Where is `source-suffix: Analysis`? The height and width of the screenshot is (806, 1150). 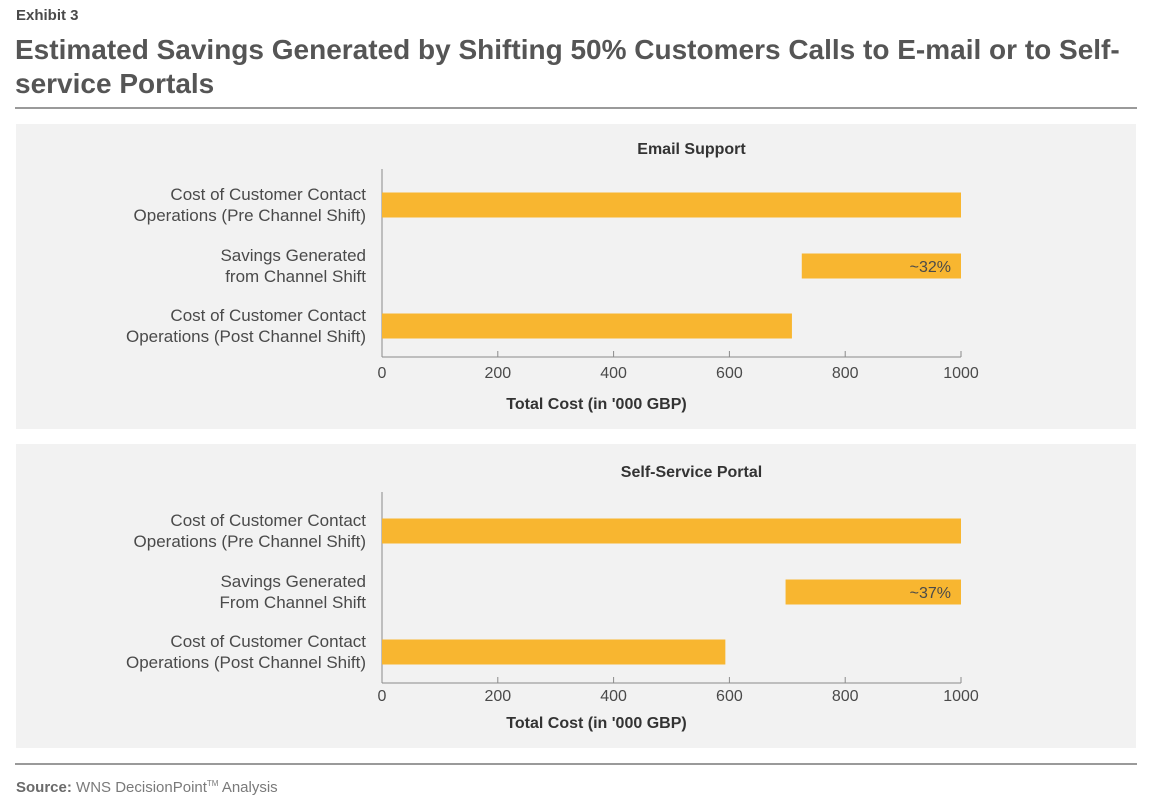
source-suffix: Analysis is located at coordinates (249, 787).